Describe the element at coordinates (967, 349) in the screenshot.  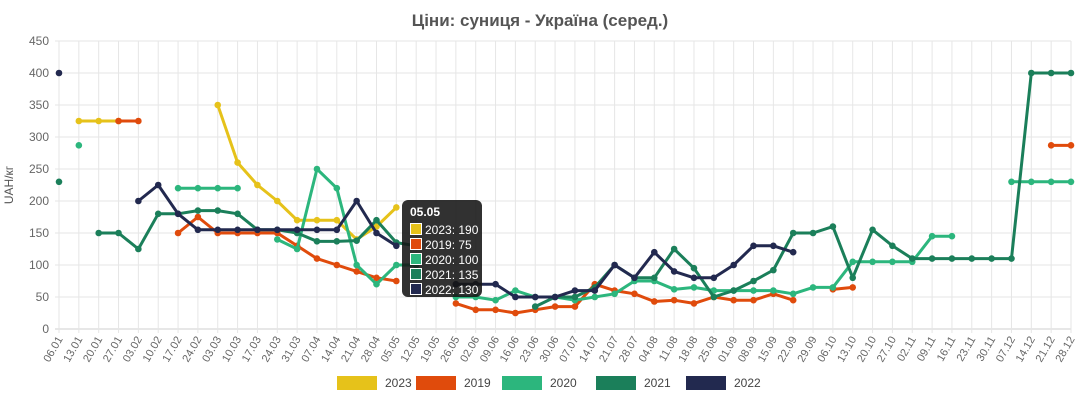
I see `x-tick-label: 23.11` at that location.